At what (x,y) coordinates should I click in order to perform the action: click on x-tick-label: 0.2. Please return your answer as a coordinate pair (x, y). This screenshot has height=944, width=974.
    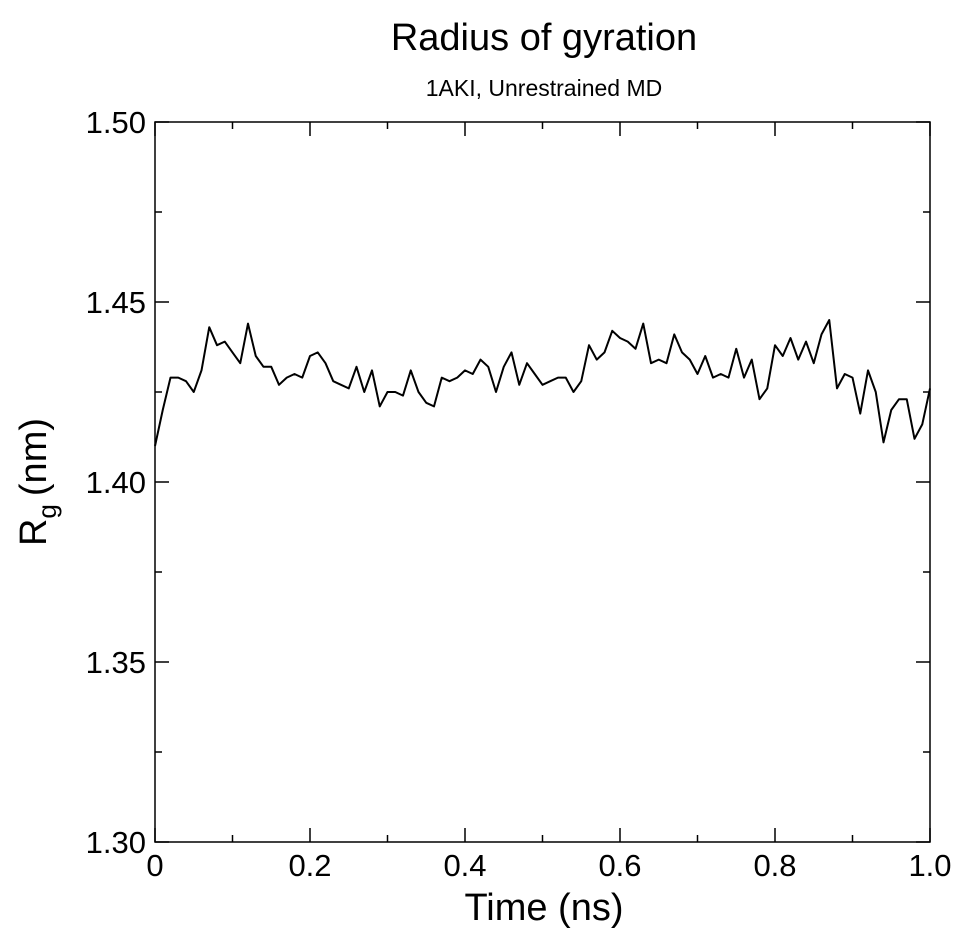
    Looking at the image, I should click on (309, 865).